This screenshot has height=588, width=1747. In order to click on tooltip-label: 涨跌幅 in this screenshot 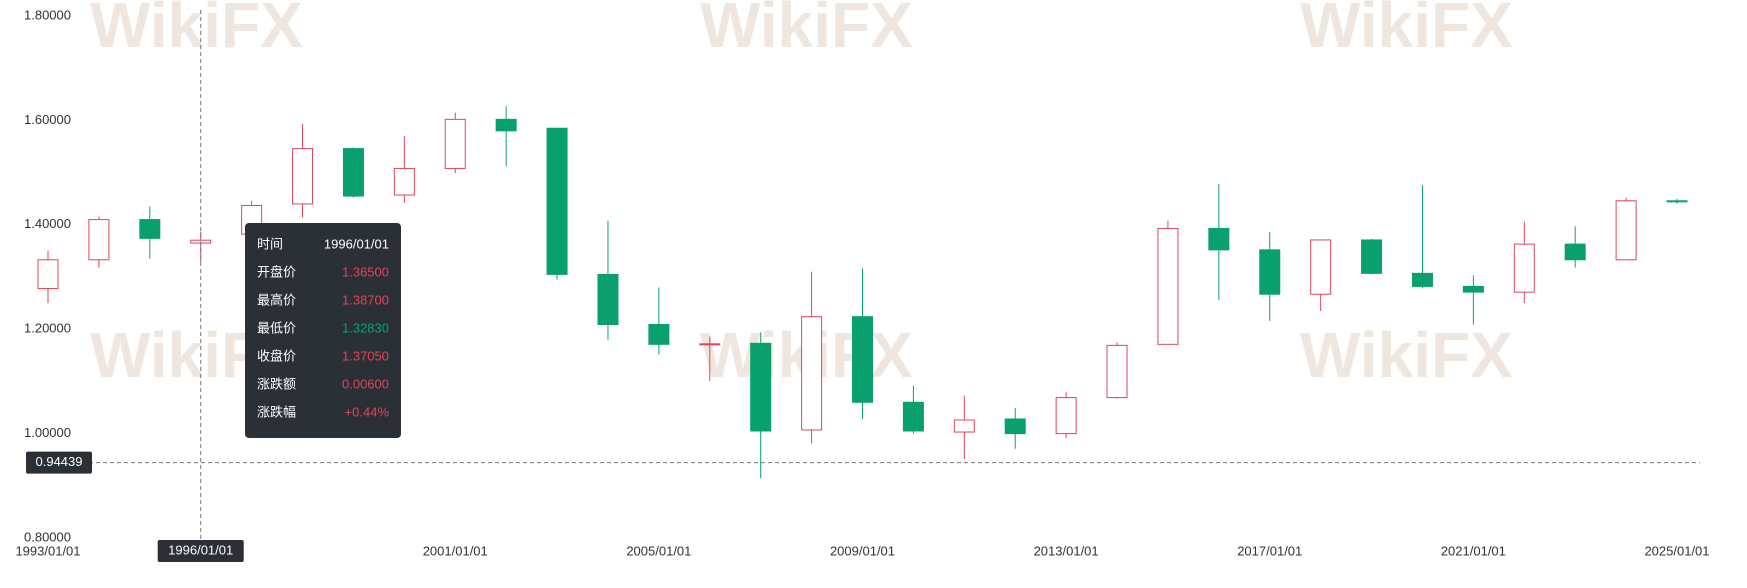, I will do `click(276, 411)`.